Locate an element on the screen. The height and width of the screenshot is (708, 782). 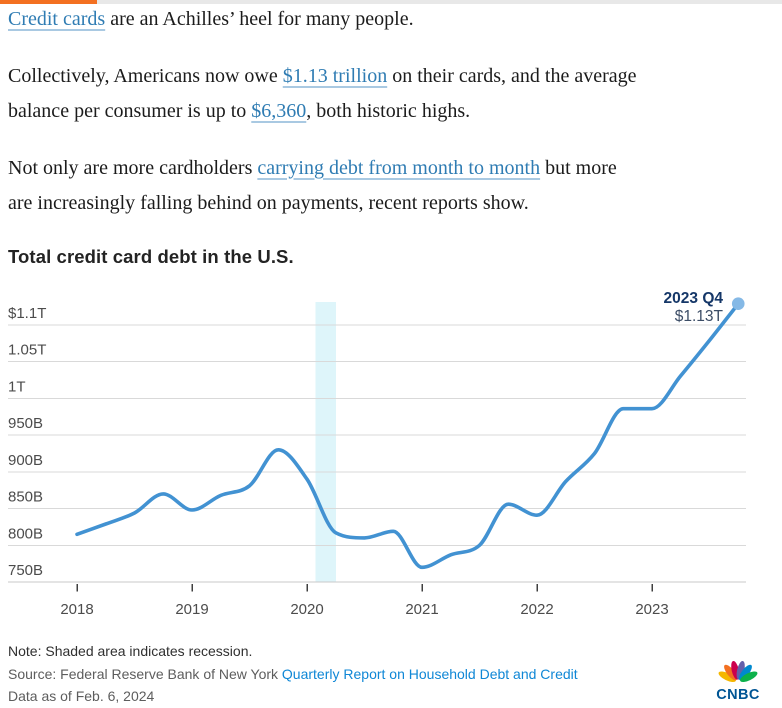
y-axis-label: $1.1T is located at coordinates (27, 313).